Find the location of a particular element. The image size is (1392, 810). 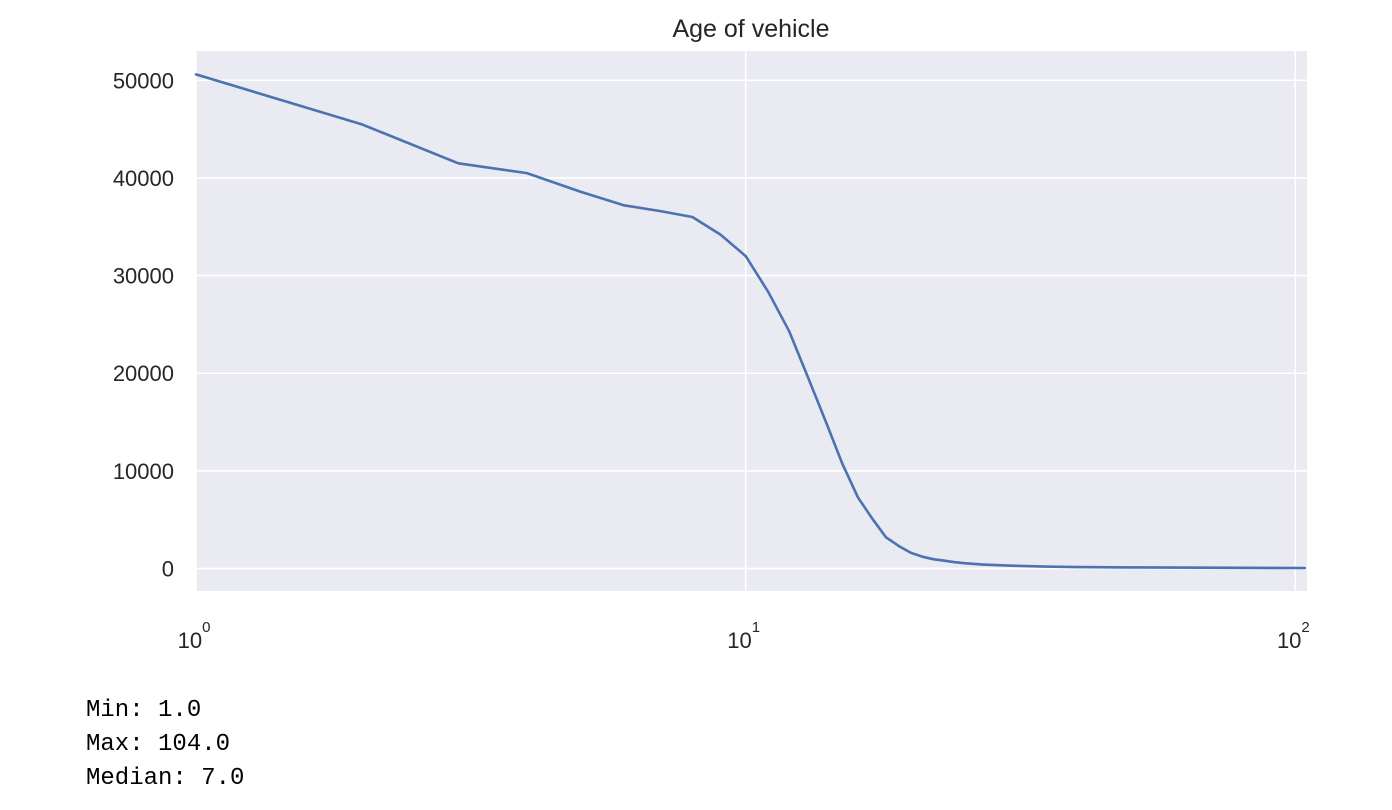

chart-title: Age of vehicle is located at coordinates (750, 29).